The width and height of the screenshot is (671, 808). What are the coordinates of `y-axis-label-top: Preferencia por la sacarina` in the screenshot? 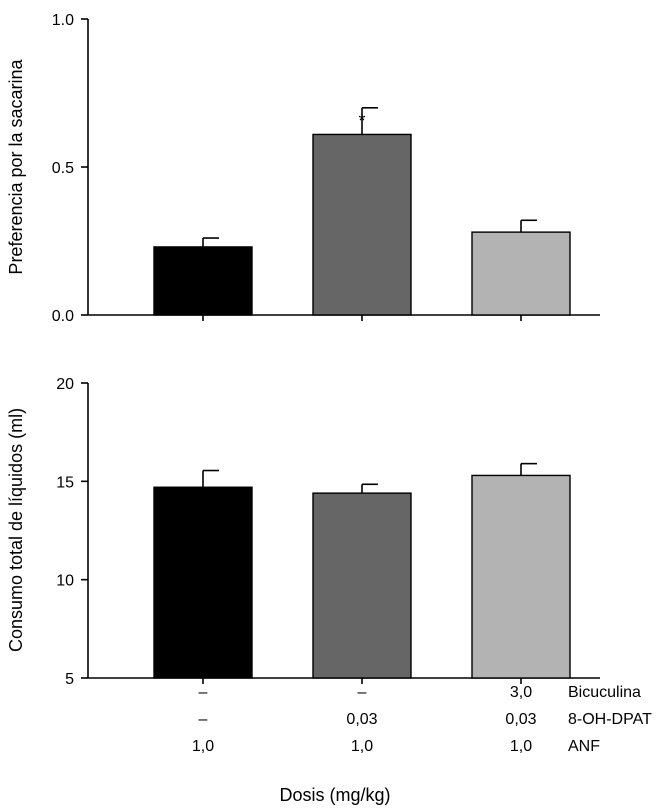 It's located at (16, 166).